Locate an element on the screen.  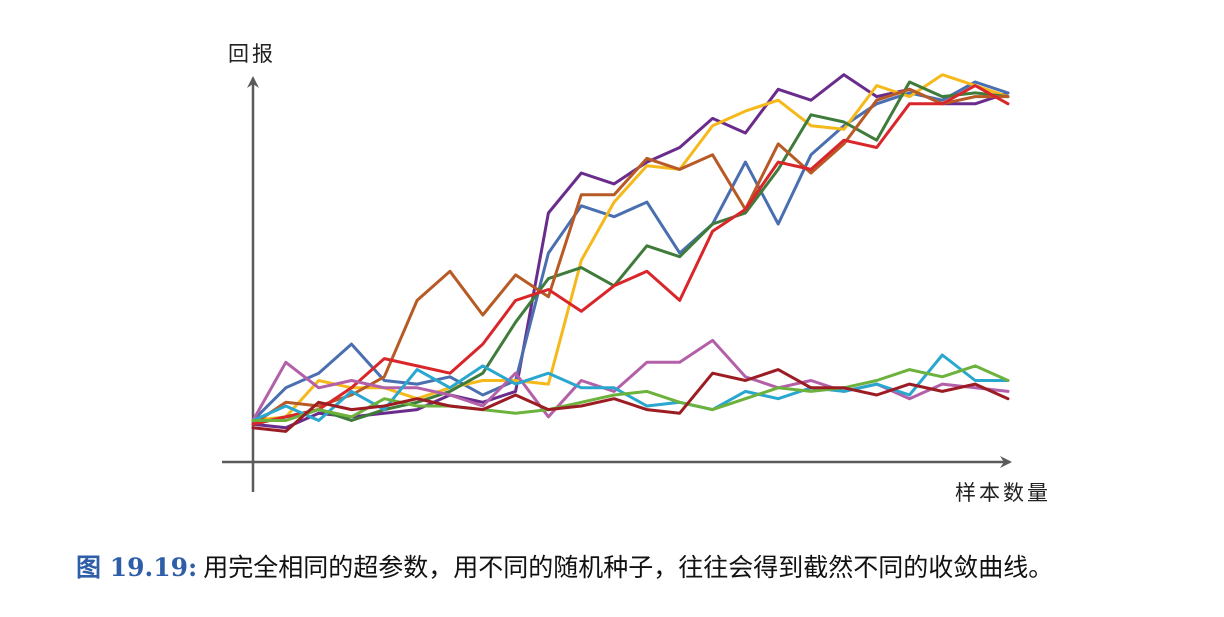
y-axis-label: 回报 is located at coordinates (252, 54).